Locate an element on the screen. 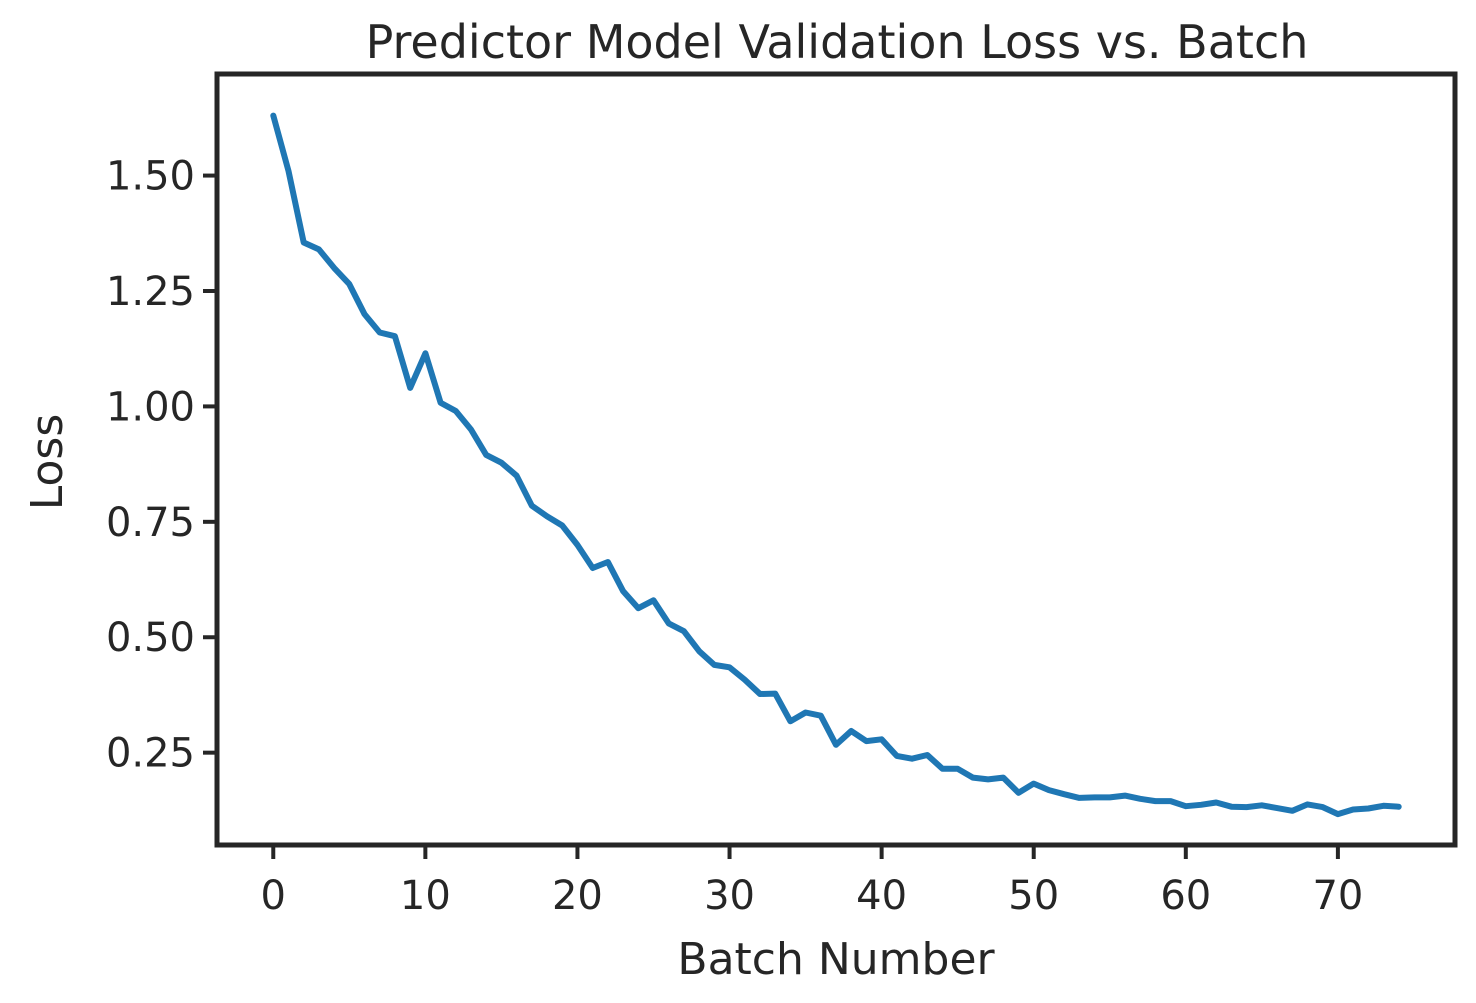  x-tick-label: 20 is located at coordinates (577, 896).